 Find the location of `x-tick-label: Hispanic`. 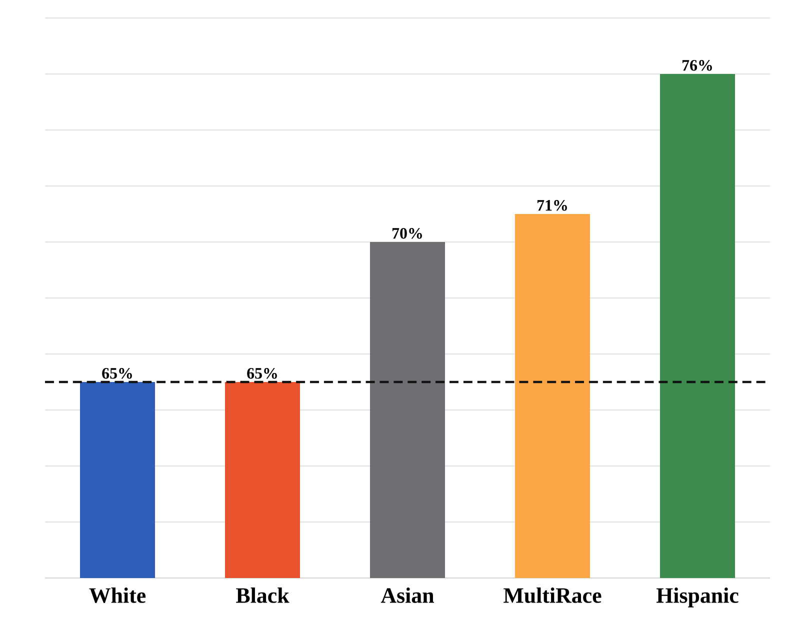

x-tick-label: Hispanic is located at coordinates (697, 598).